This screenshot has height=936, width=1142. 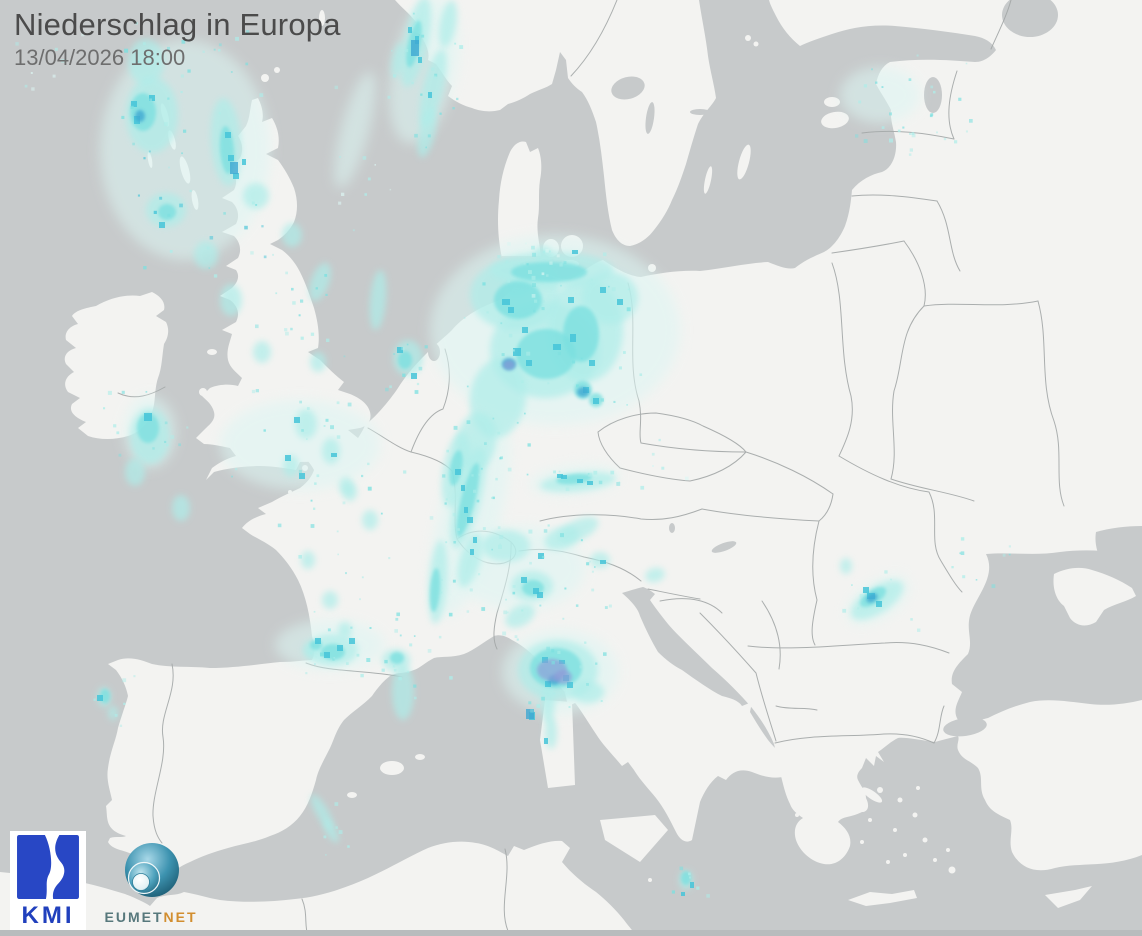 I want to click on sea-of-azov, so click(x=1118, y=549).